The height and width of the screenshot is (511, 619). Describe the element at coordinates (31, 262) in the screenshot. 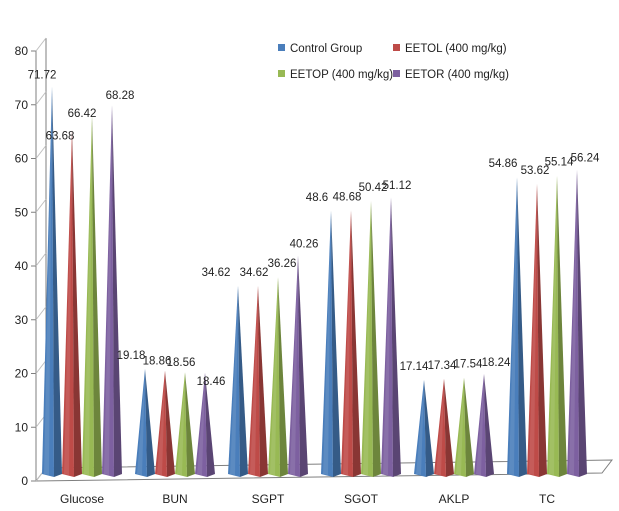

I see `y-axis-ticks: 0 10 20 30 40 50 60 70 80` at that location.